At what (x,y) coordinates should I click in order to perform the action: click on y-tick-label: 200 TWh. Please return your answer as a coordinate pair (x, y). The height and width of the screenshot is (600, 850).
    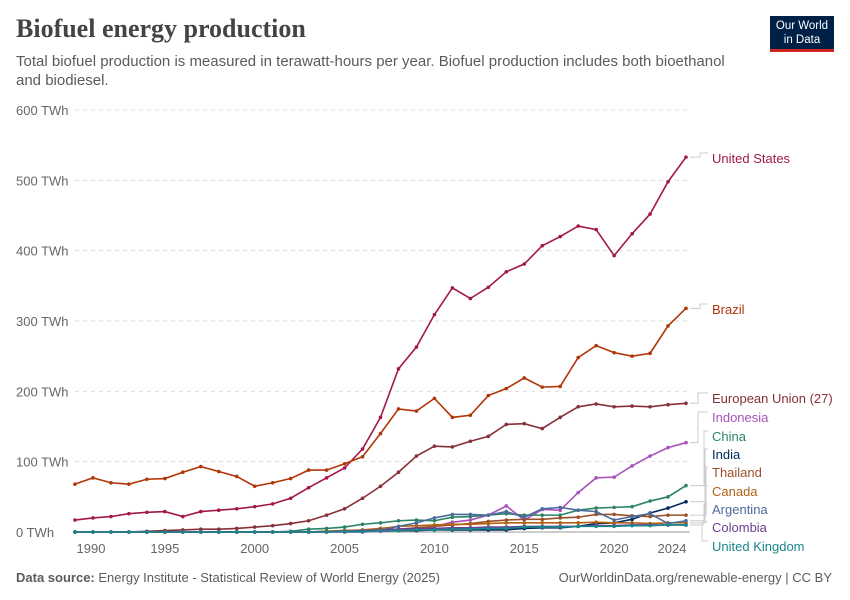
    Looking at the image, I should click on (42, 391).